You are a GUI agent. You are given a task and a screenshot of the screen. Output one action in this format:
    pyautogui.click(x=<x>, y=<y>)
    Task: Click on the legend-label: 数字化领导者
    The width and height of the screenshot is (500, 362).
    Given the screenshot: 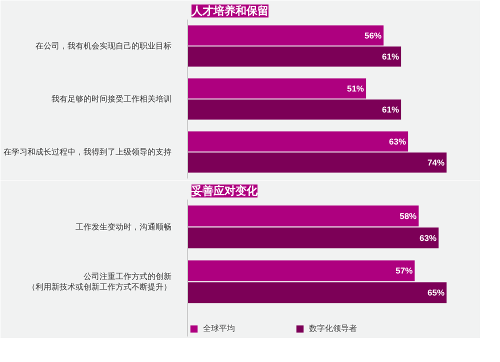 What is the action you would take?
    pyautogui.click(x=333, y=328)
    